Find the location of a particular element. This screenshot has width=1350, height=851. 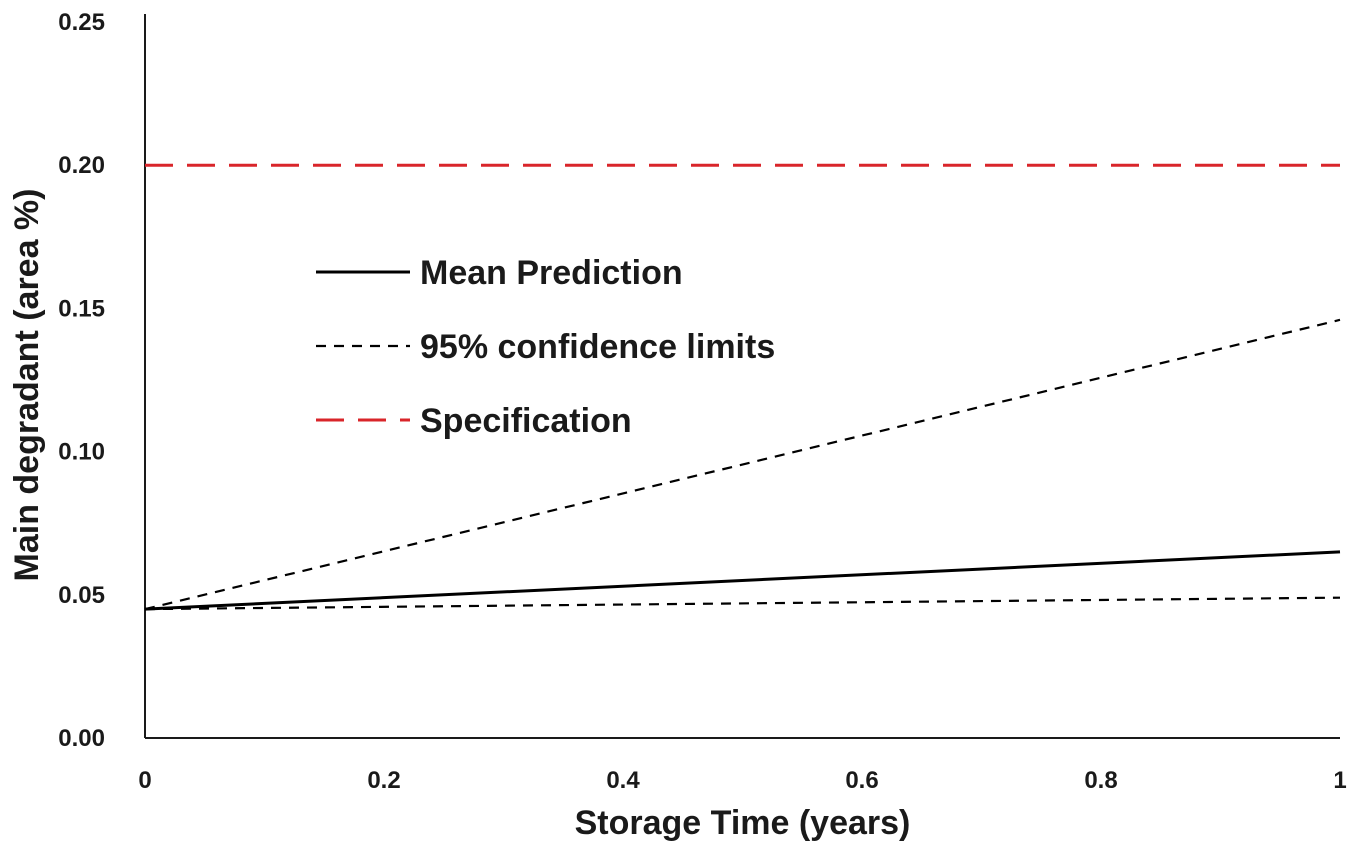

legend-label: Specification is located at coordinates (526, 421).